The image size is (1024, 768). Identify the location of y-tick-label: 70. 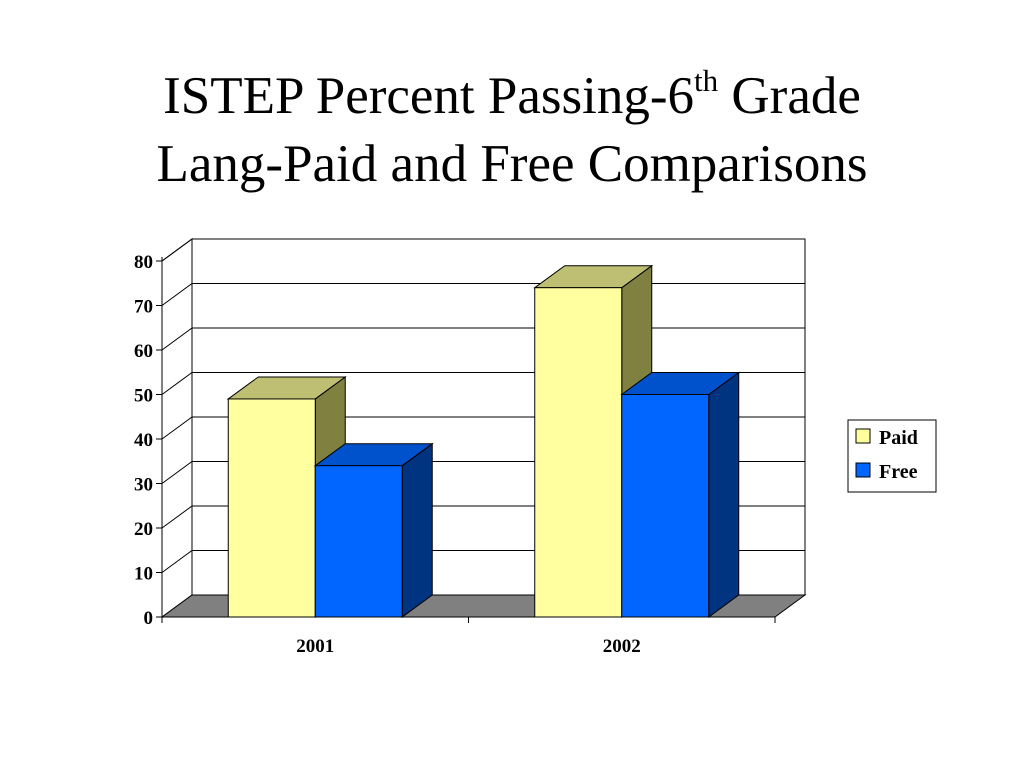
(143, 307).